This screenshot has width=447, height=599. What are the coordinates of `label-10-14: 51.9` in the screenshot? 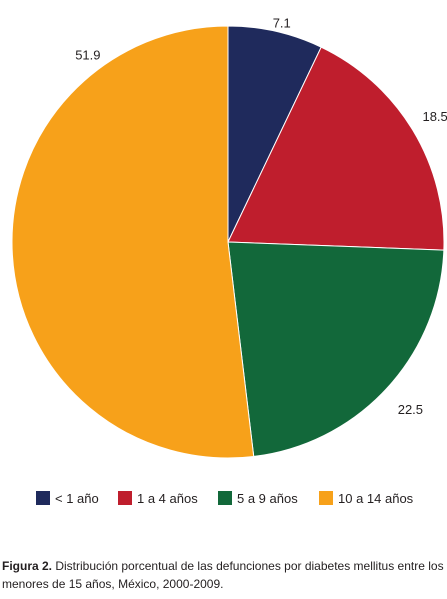 It's located at (87, 55).